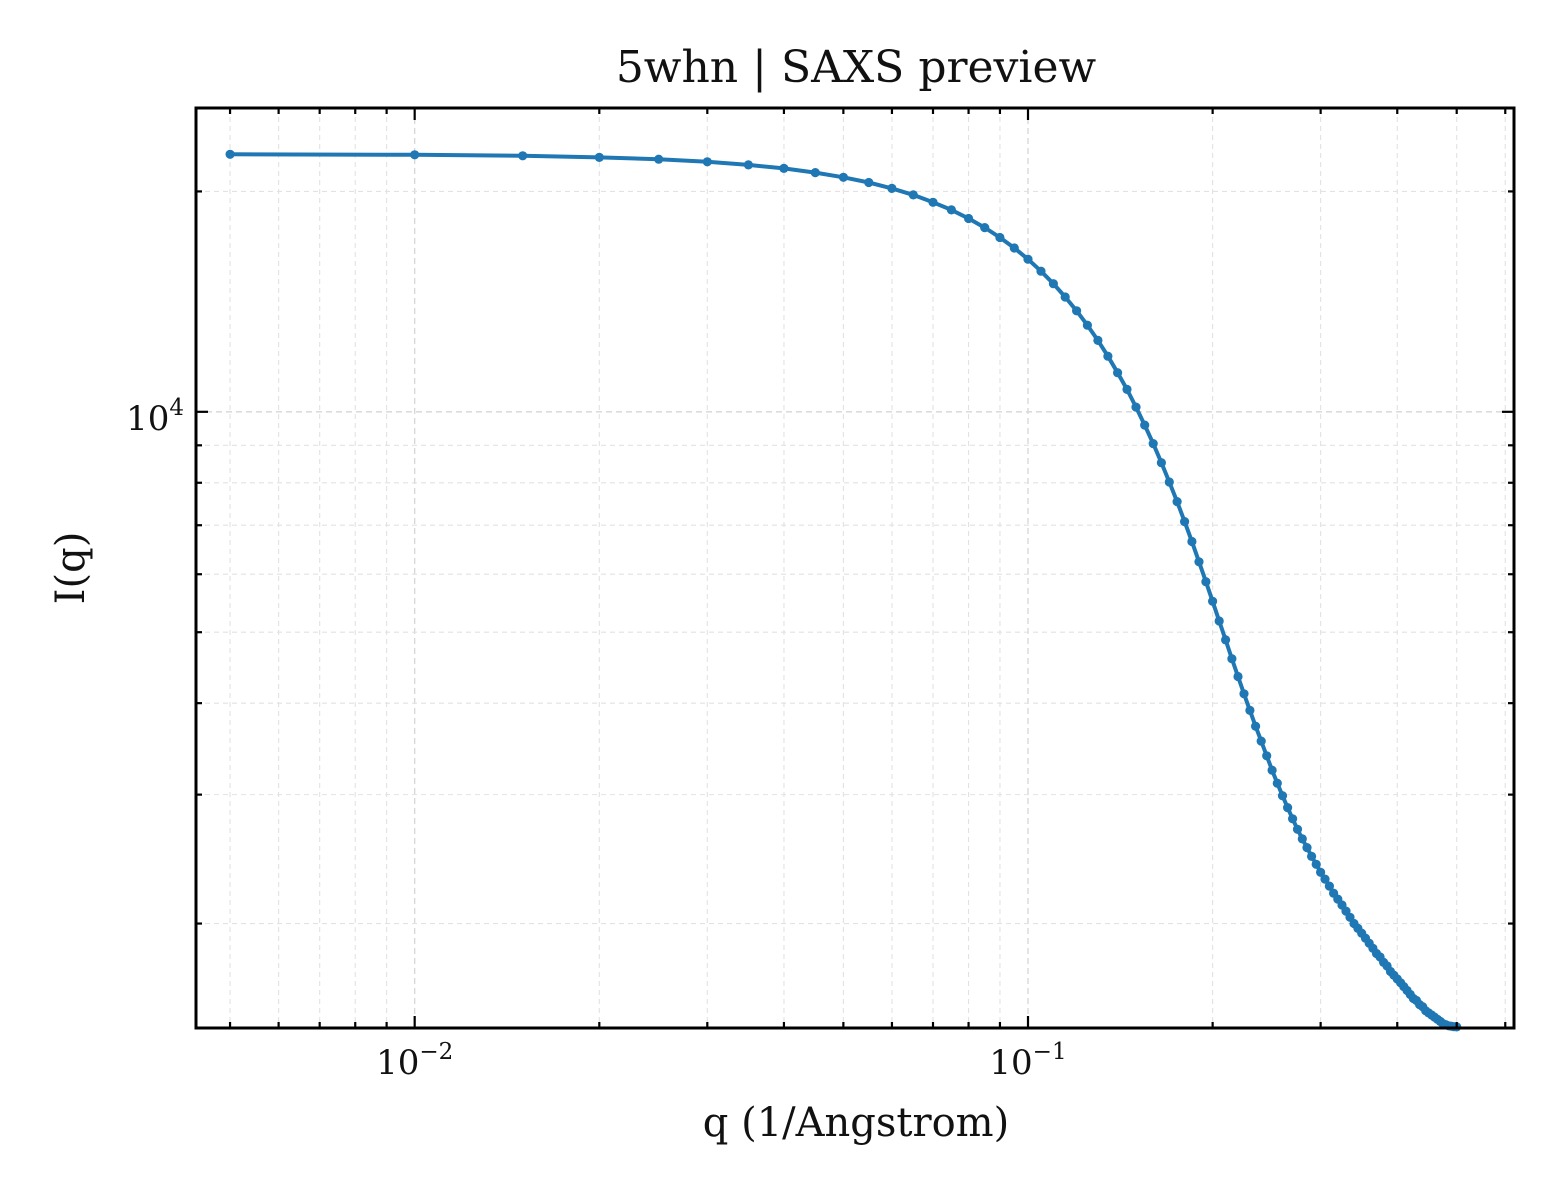 This screenshot has width=1560, height=1200. What do you see at coordinates (1027, 1061) in the screenshot?
I see `x-tick-label: 10⁻¹` at bounding box center [1027, 1061].